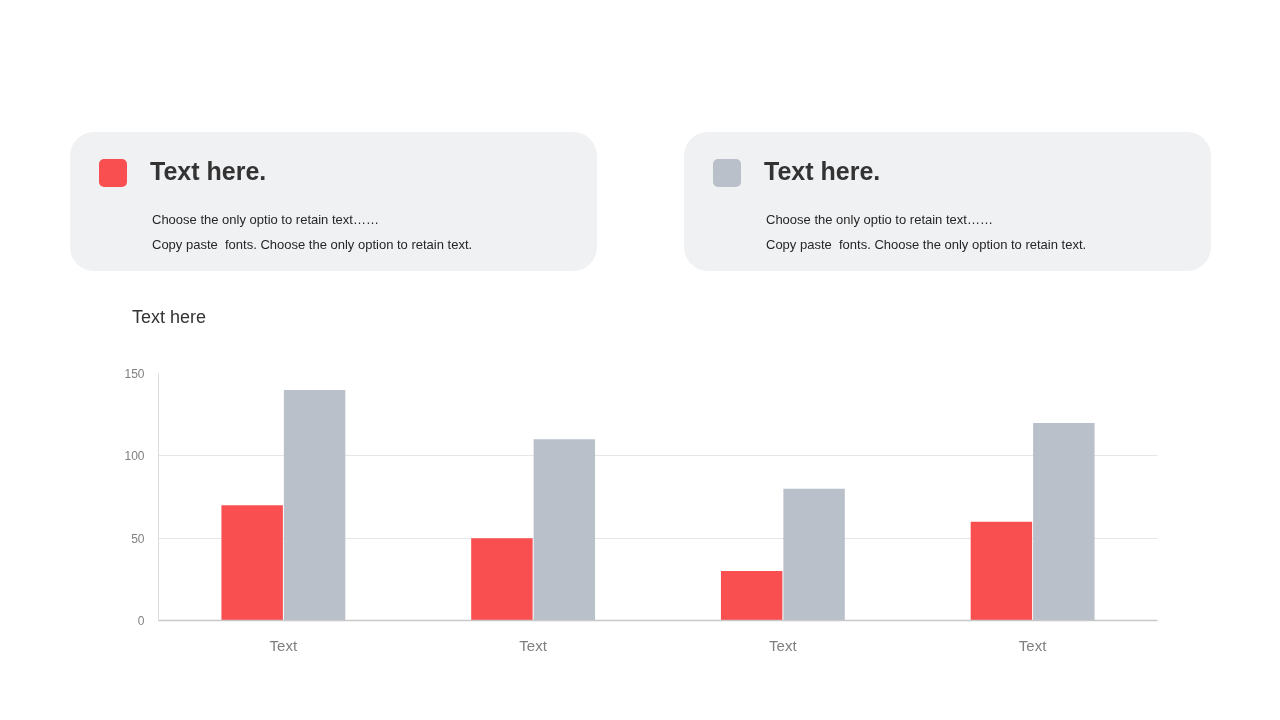 The height and width of the screenshot is (720, 1280). I want to click on y-tick-label: 100, so click(134, 456).